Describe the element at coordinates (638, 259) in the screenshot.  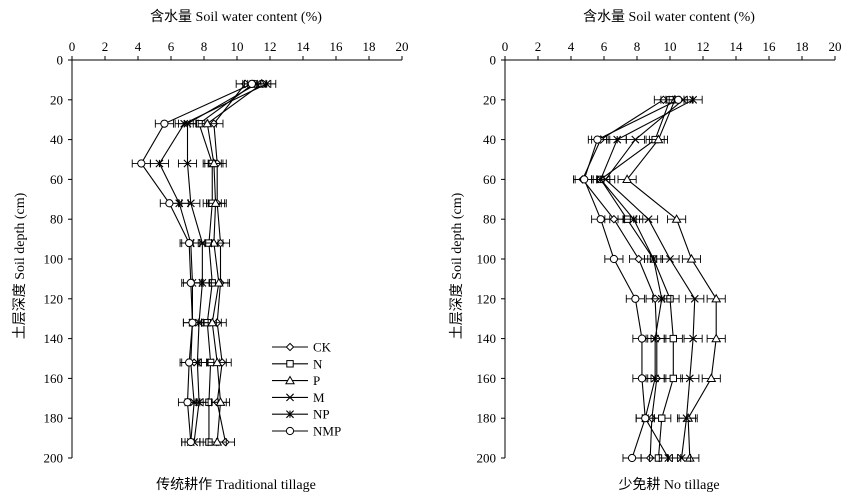
I see `data-point-ck` at that location.